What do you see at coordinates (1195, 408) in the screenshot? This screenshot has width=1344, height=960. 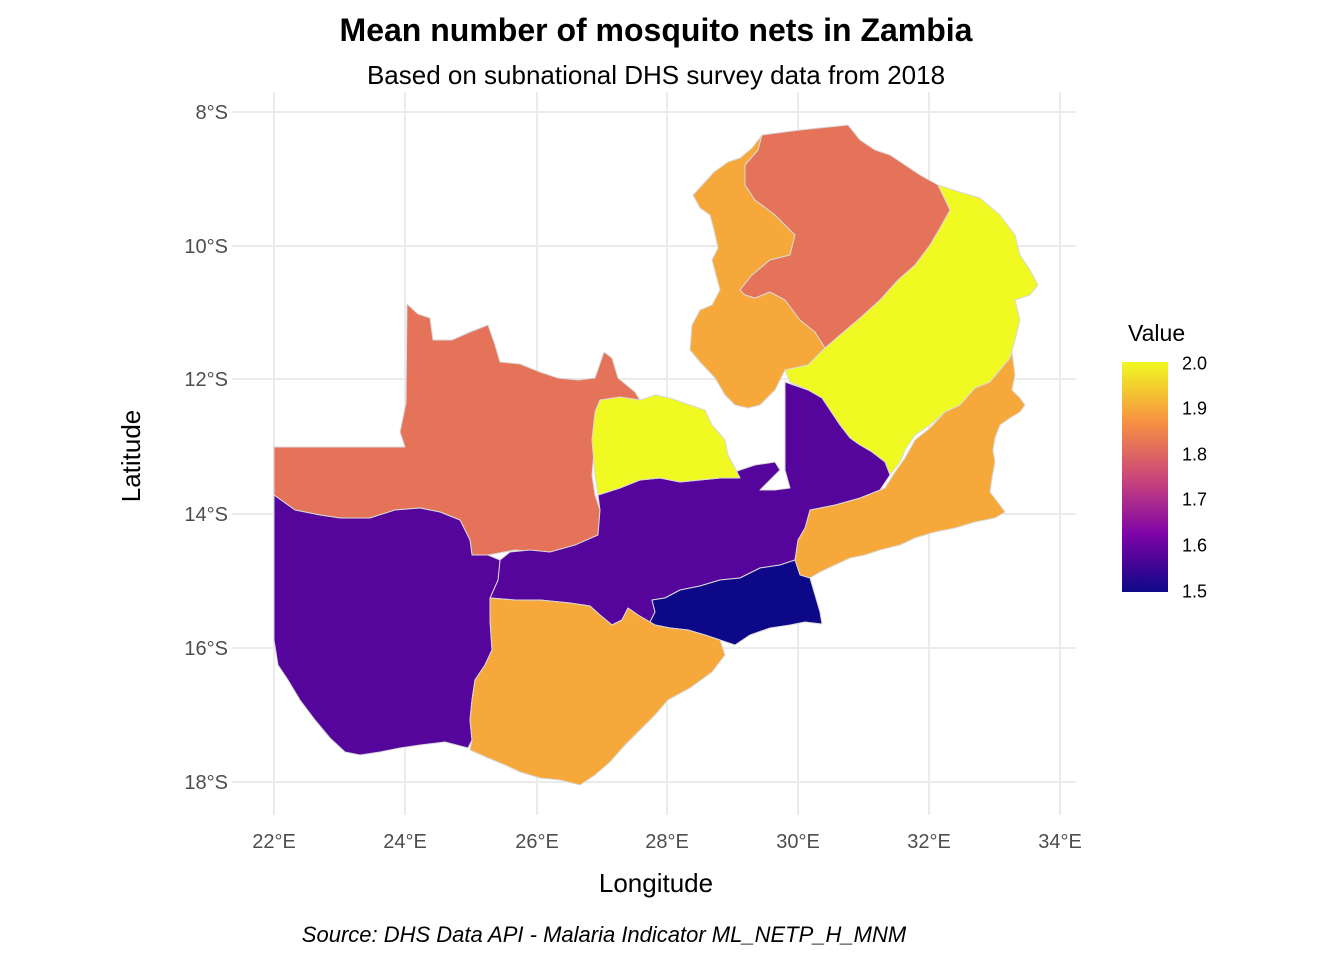 I see `legend-label: 1.9` at bounding box center [1195, 408].